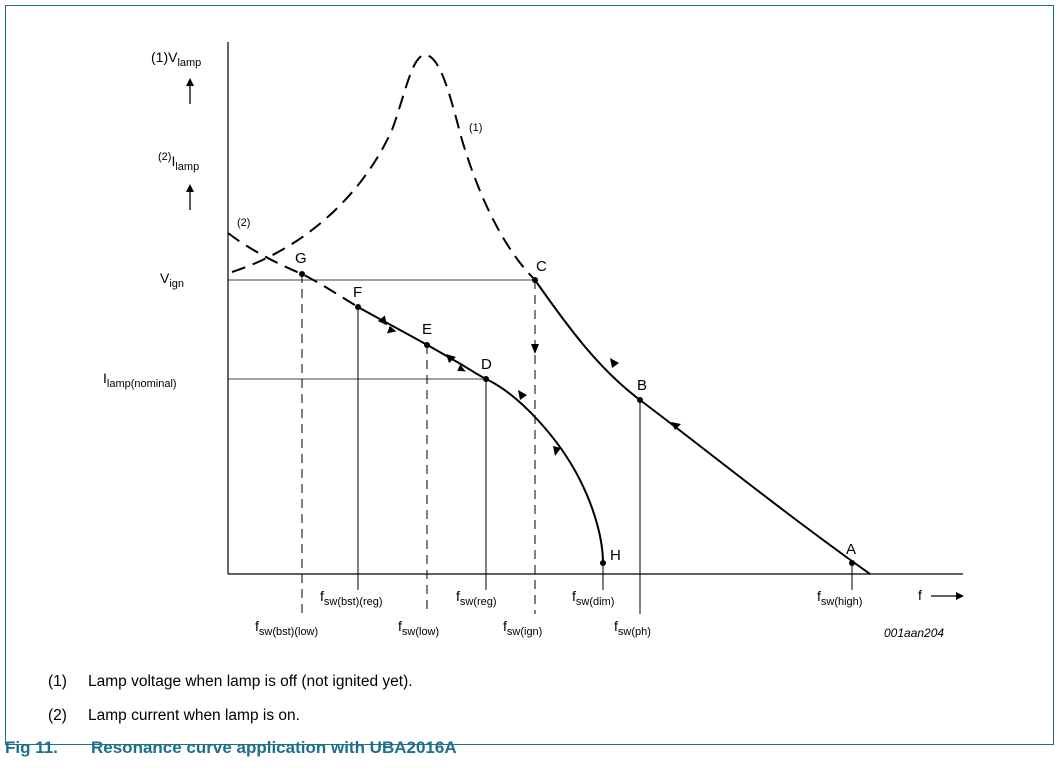  Describe the element at coordinates (190, 91) in the screenshot. I see `y1-up-arrow-icon` at that location.